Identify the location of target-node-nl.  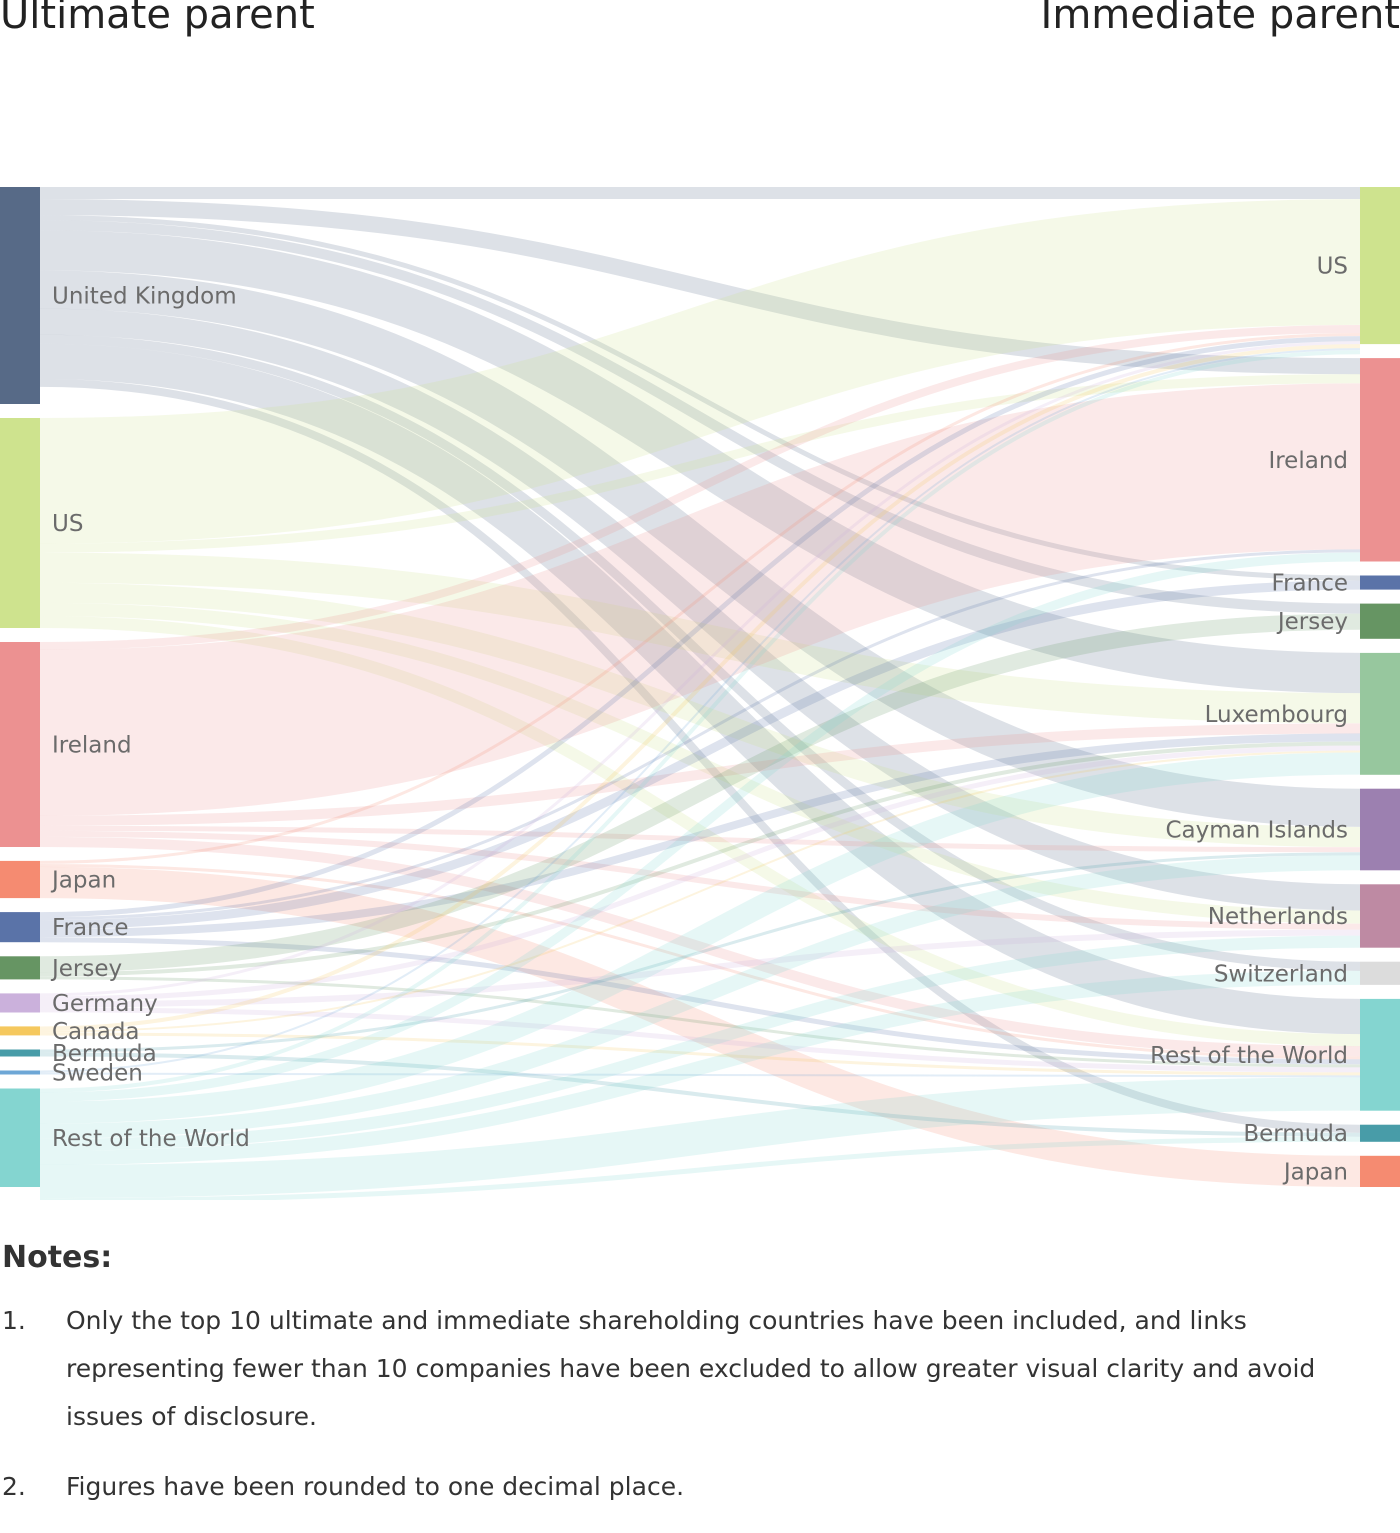
(1380, 916).